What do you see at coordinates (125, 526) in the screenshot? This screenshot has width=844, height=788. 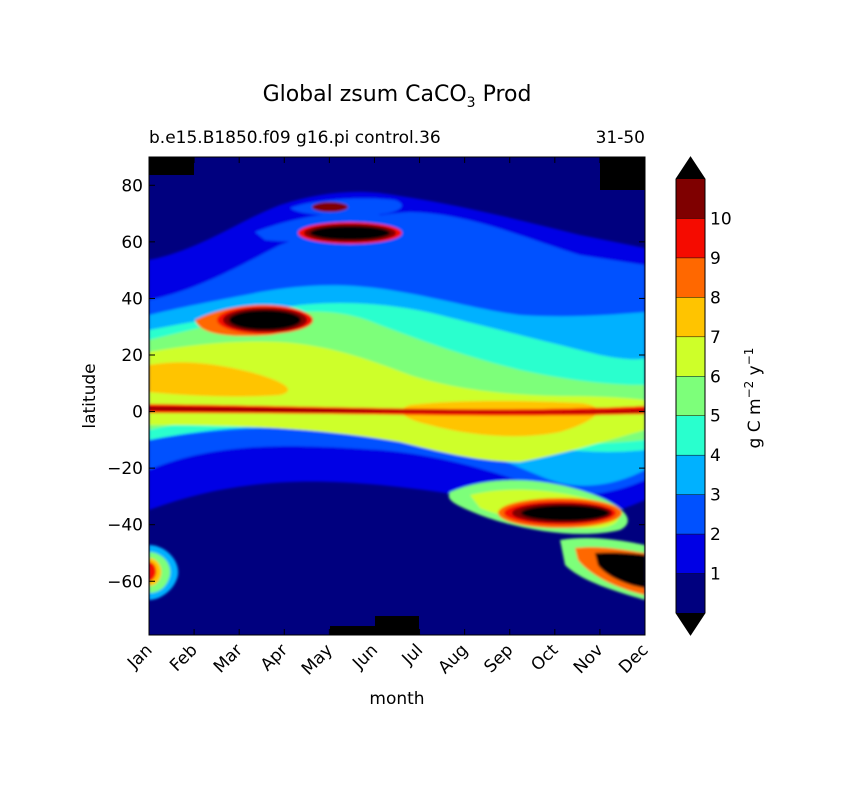 I see `y-tick-label: −40` at bounding box center [125, 526].